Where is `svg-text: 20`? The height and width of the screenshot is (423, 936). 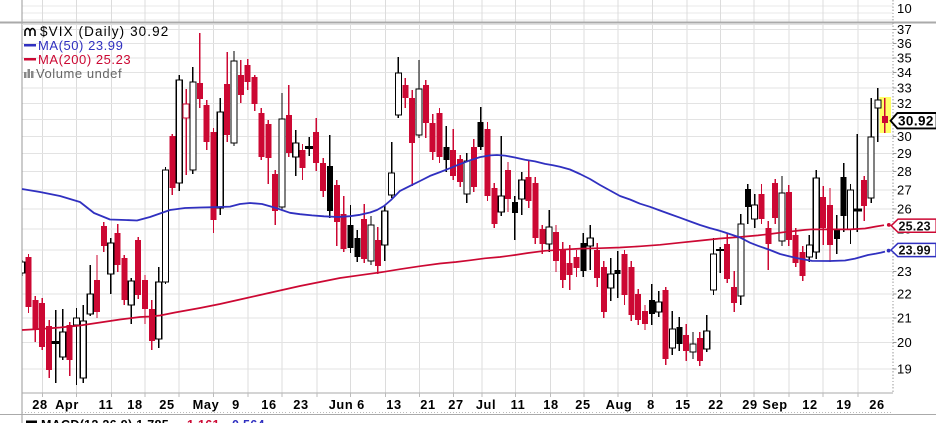
svg-text: 20 is located at coordinates (904, 342).